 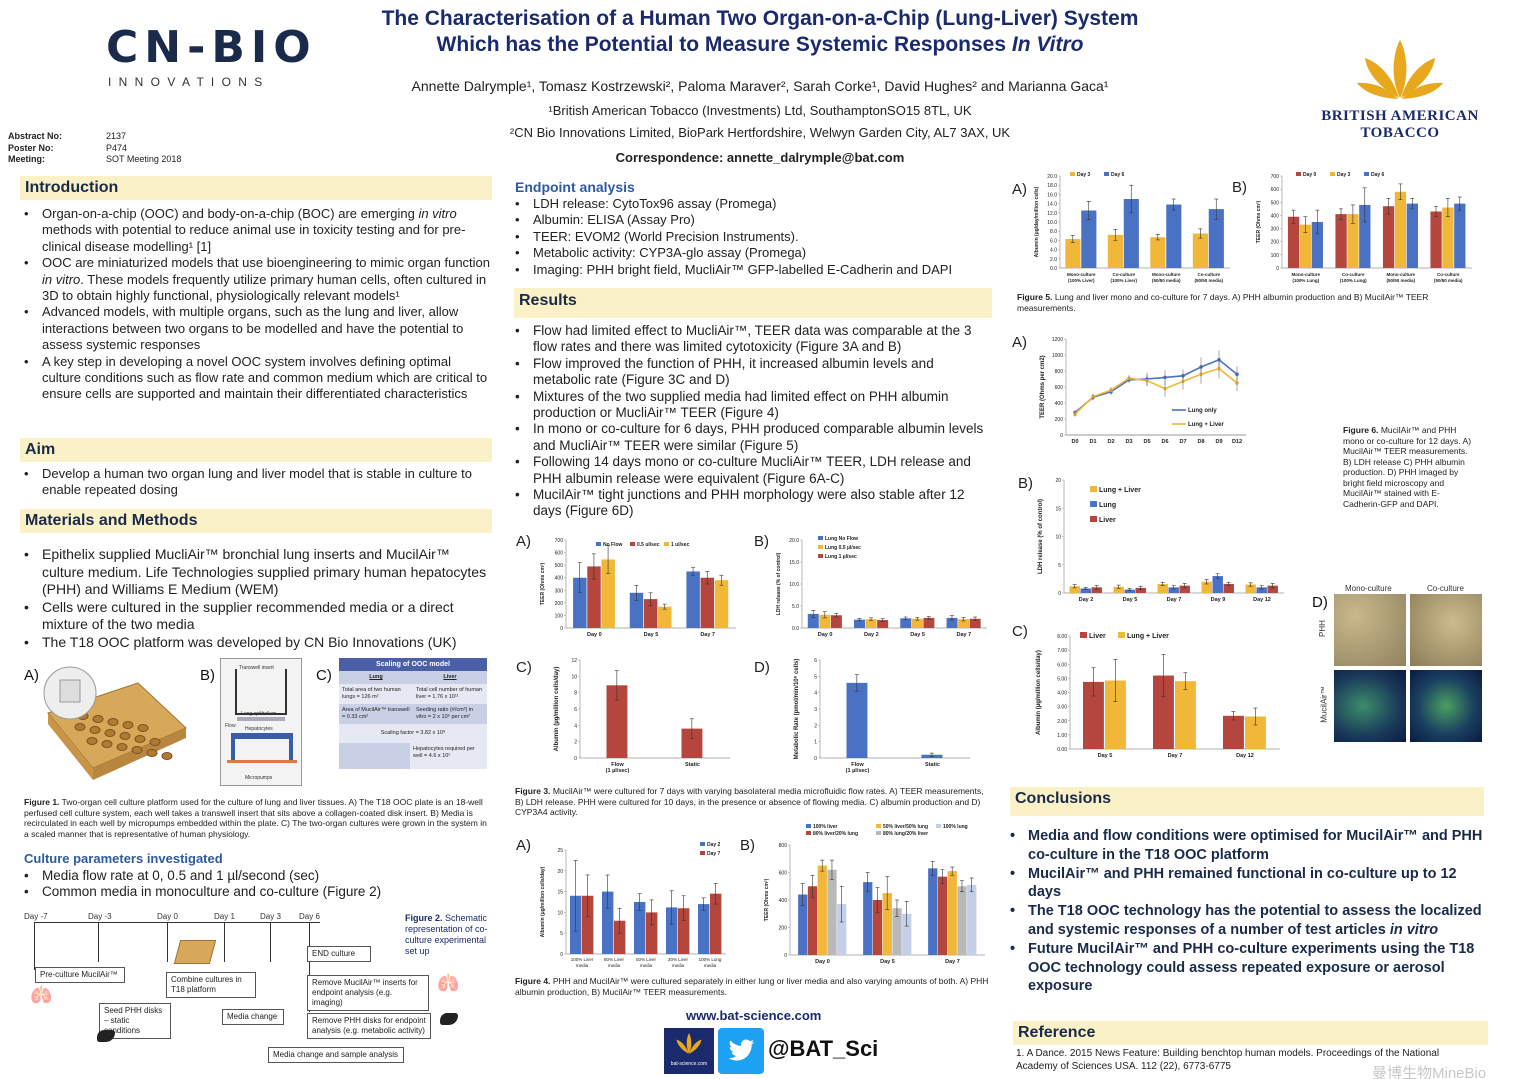 I want to click on twitter-handle: @BAT_Sci, so click(x=823, y=1048).